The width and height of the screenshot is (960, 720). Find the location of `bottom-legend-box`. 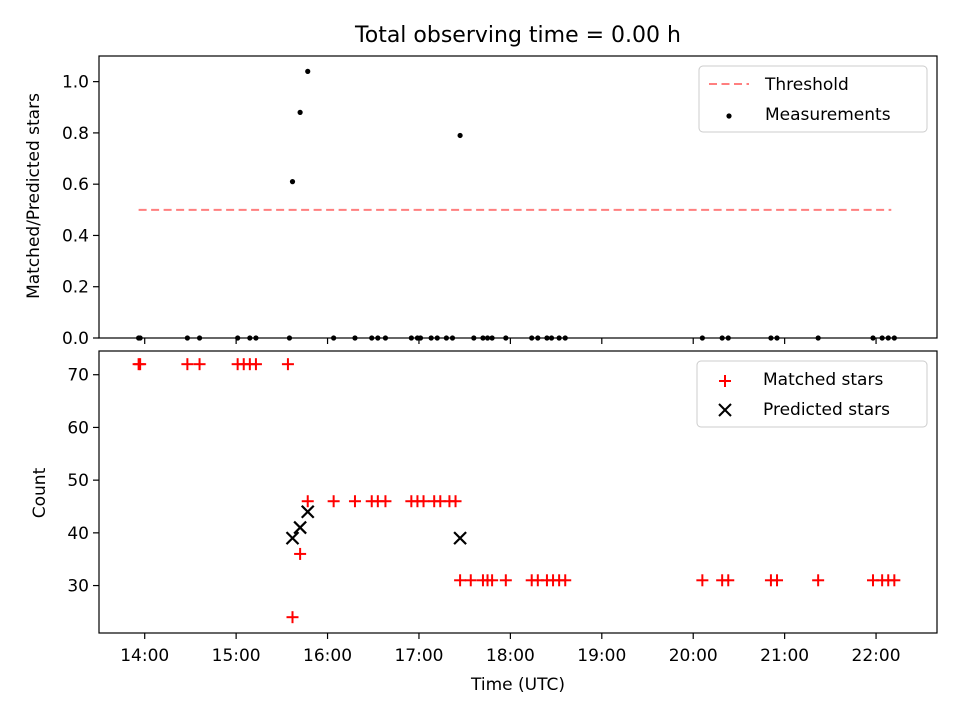

bottom-legend-box is located at coordinates (812, 394).